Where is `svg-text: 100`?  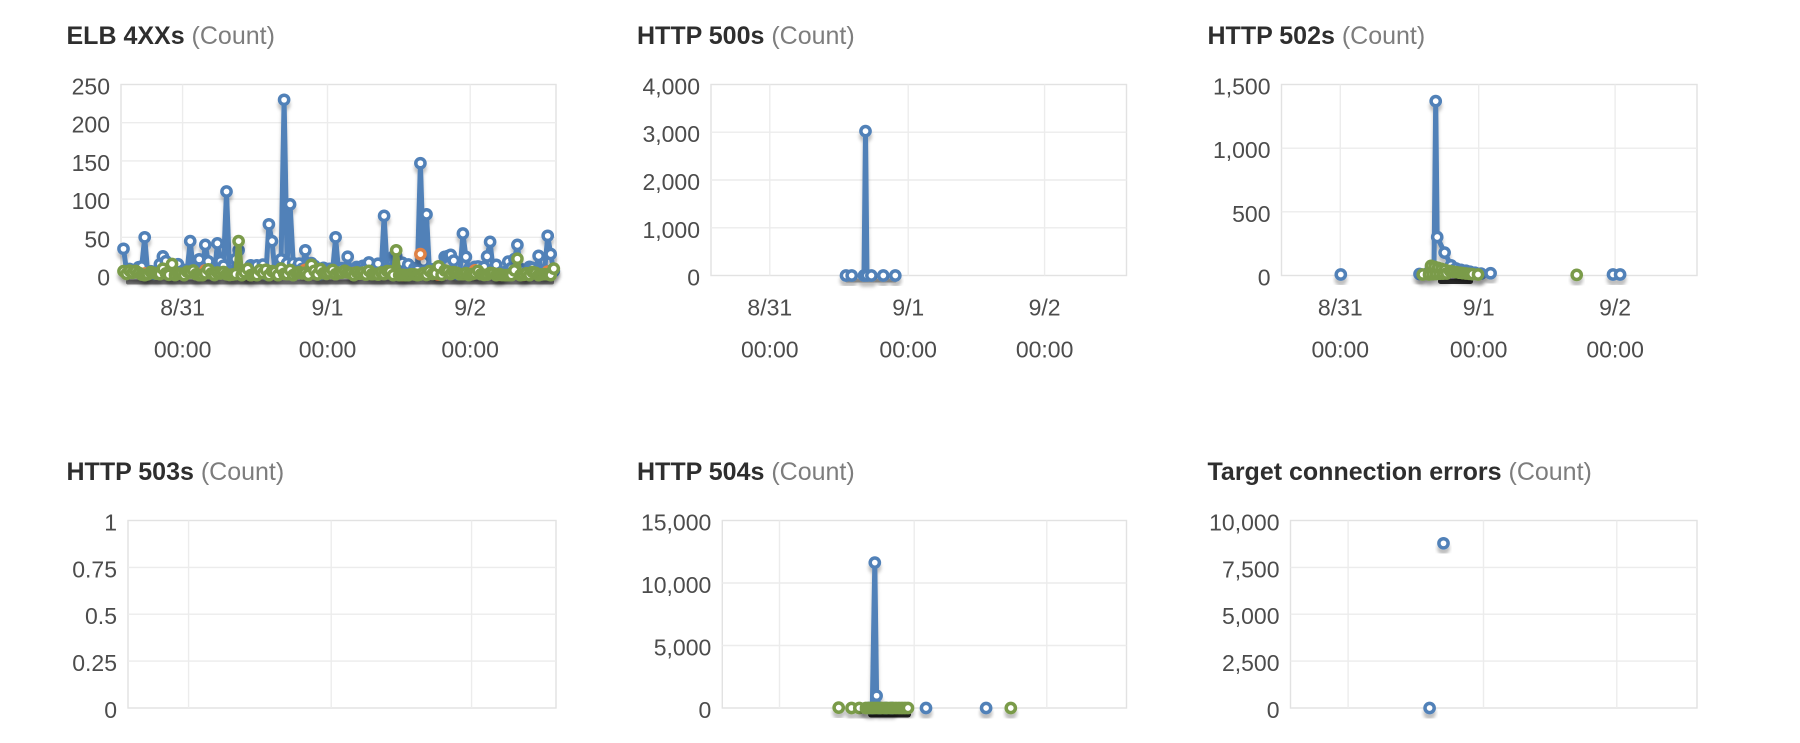
svg-text: 100 is located at coordinates (91, 201).